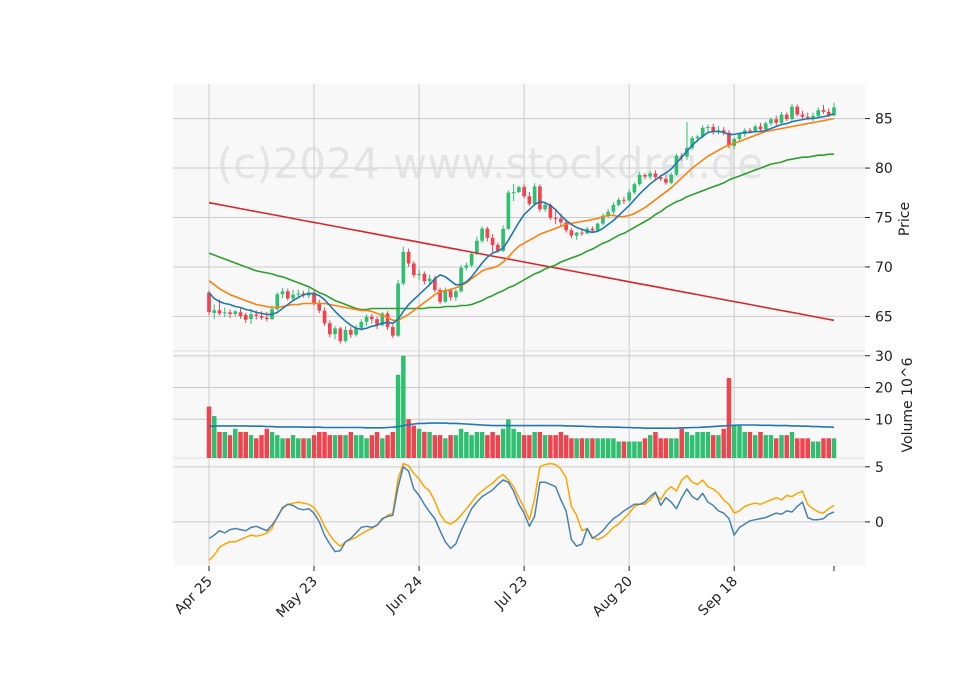 This screenshot has width=960, height=690. What do you see at coordinates (613, 597) in the screenshot?
I see `x-tick-label: Aug 20` at bounding box center [613, 597].